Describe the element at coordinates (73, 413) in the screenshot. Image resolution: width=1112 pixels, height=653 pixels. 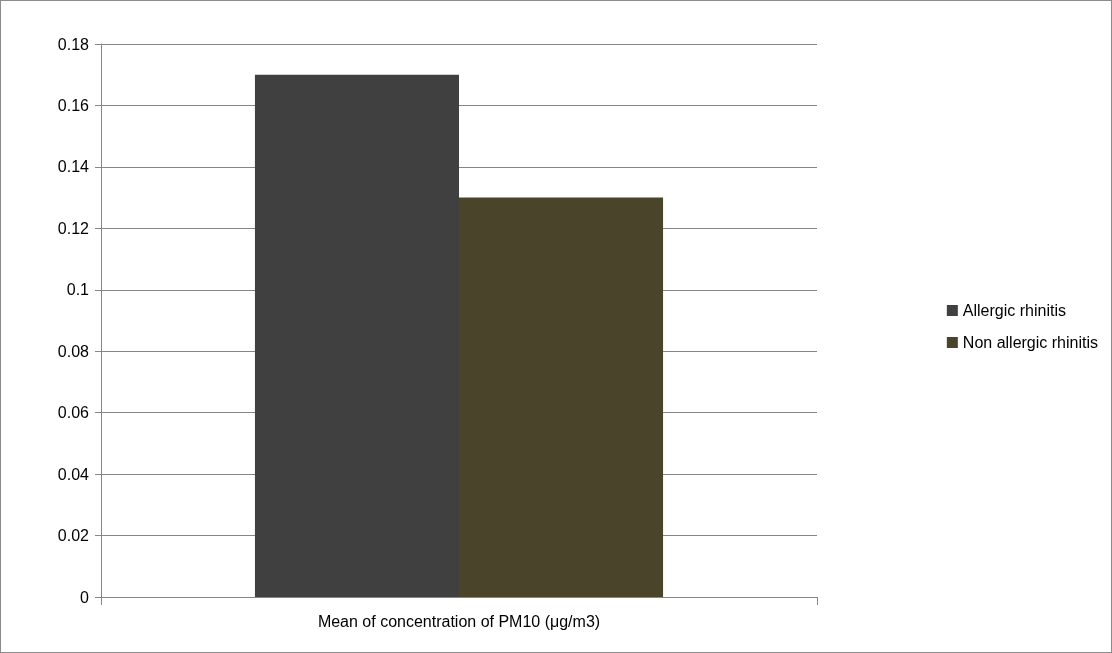
I see `y-tick-label: 0.06` at that location.